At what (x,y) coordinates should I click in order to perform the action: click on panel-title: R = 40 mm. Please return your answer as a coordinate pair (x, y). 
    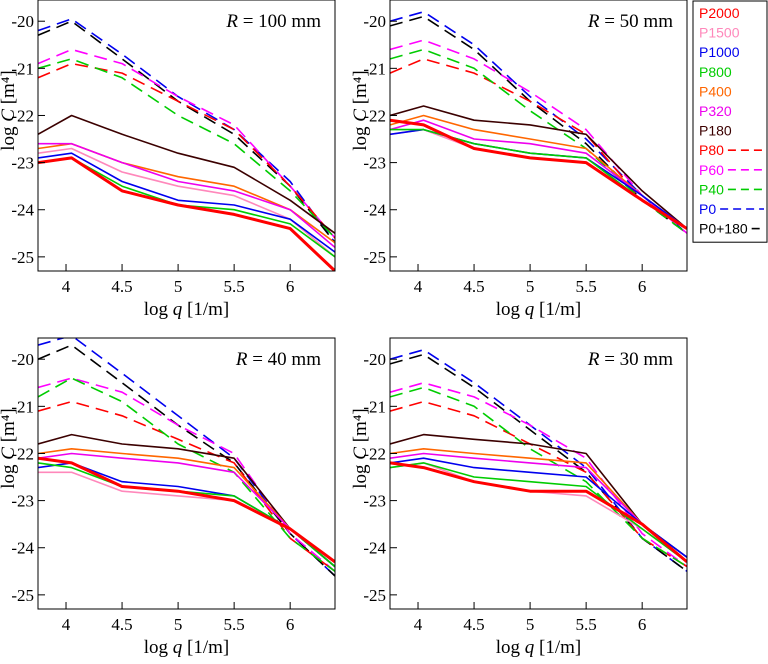
    Looking at the image, I should click on (278, 359).